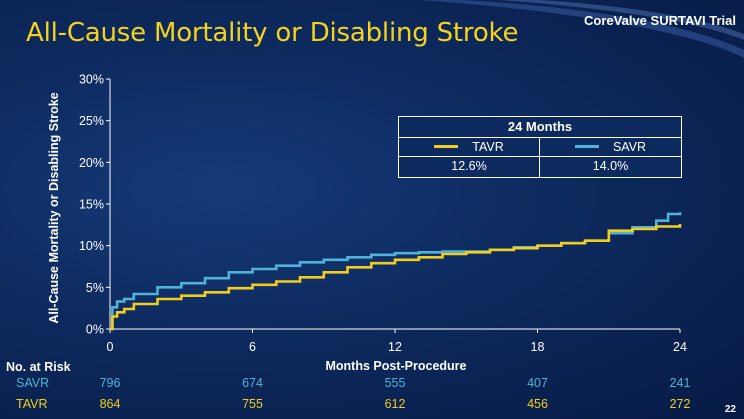 The width and height of the screenshot is (744, 419). What do you see at coordinates (469, 147) in the screenshot?
I see `legend-tavr-cell: TAVR` at bounding box center [469, 147].